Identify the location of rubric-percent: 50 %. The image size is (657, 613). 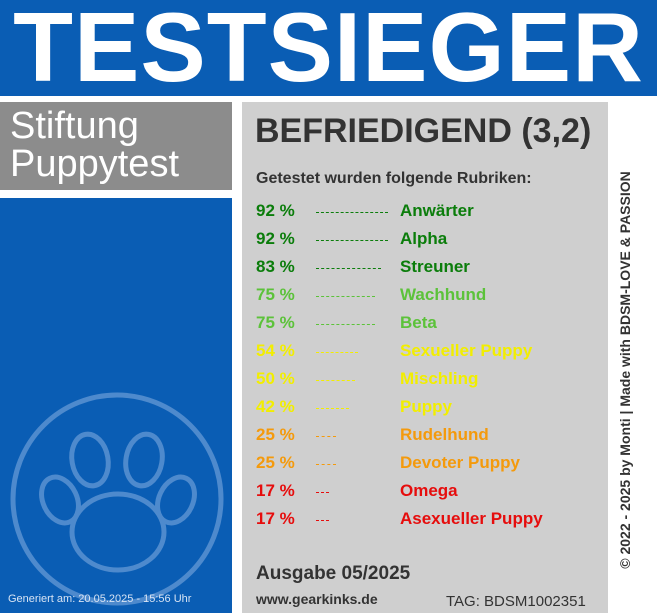
(275, 378).